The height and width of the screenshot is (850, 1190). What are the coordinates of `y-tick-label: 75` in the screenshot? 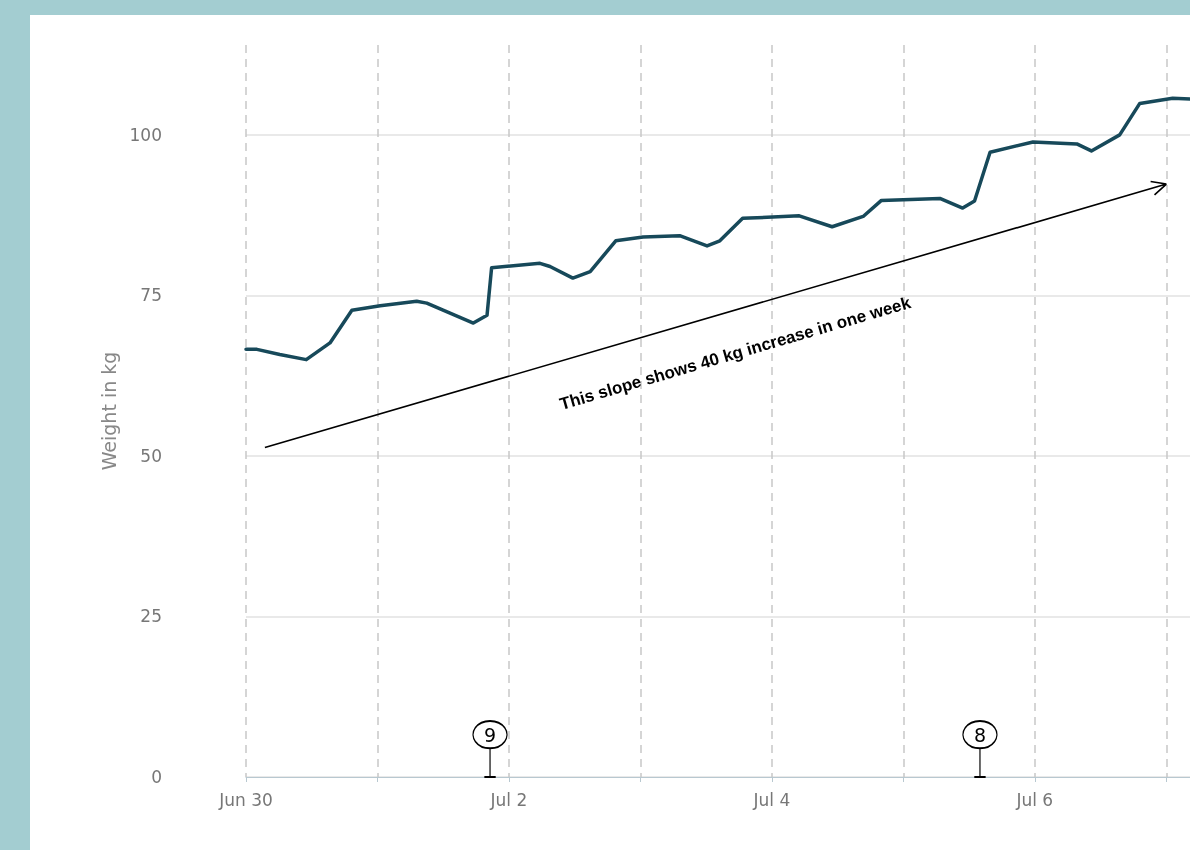 It's located at (151, 295).